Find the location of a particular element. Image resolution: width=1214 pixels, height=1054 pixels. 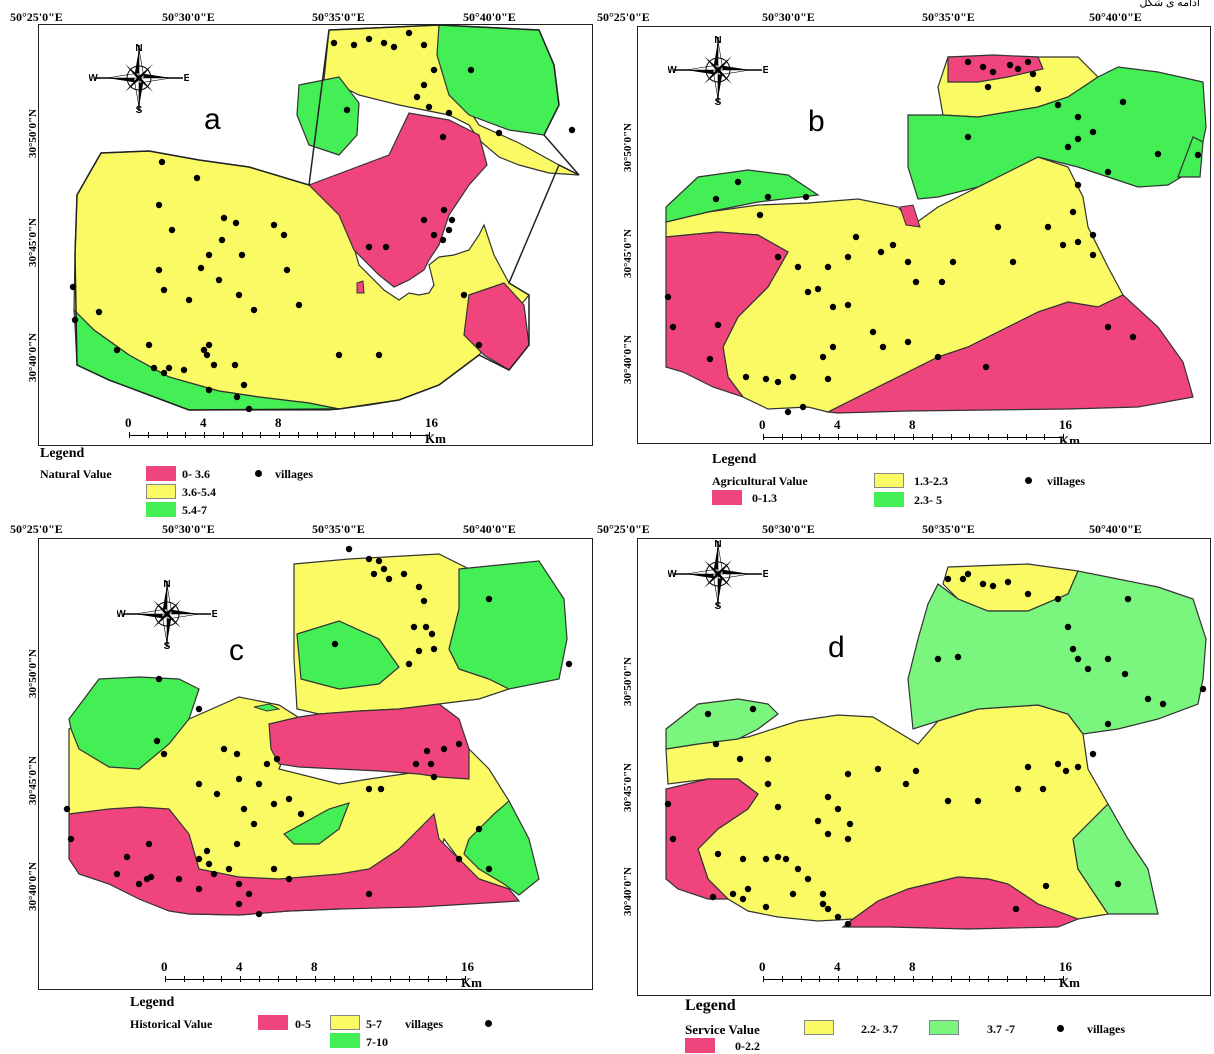

scale-bar: 0 4 8 16 Km is located at coordinates (328, 974).